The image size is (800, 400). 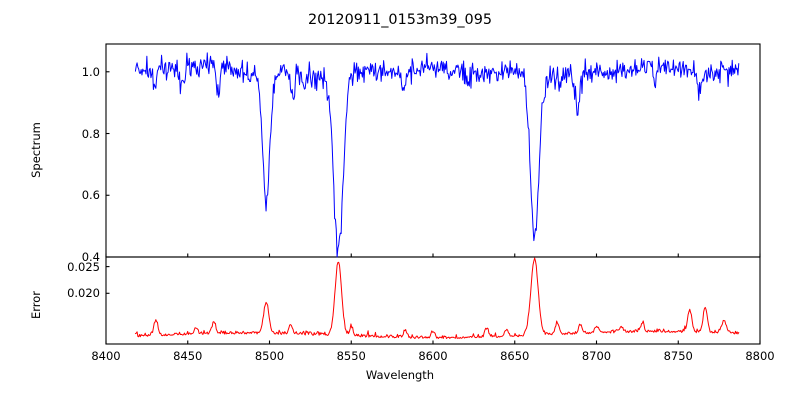 I want to click on x-tick-label: 8800, so click(x=760, y=356).